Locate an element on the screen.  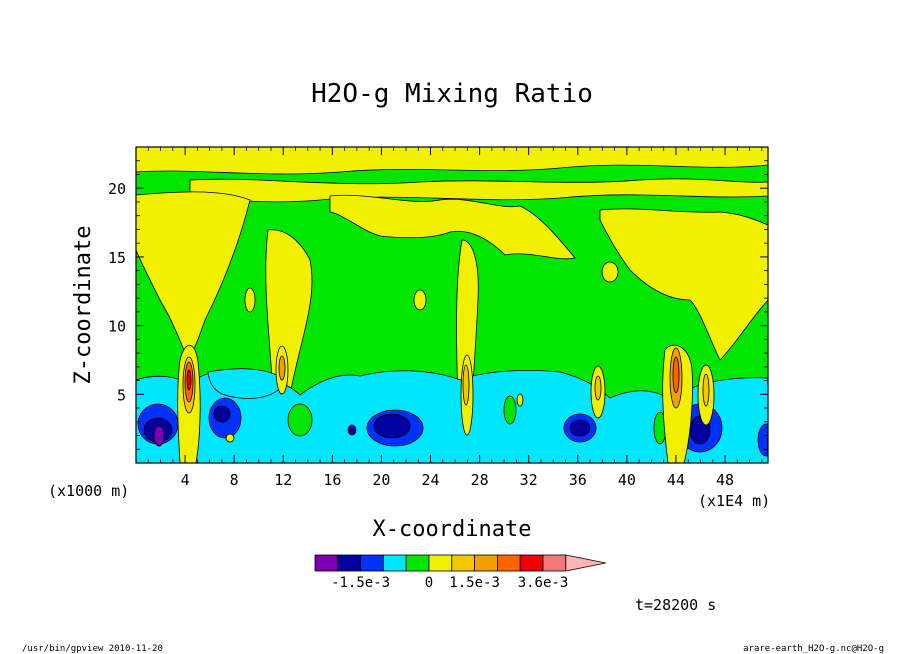
x-tick-label: 28 is located at coordinates (480, 480).